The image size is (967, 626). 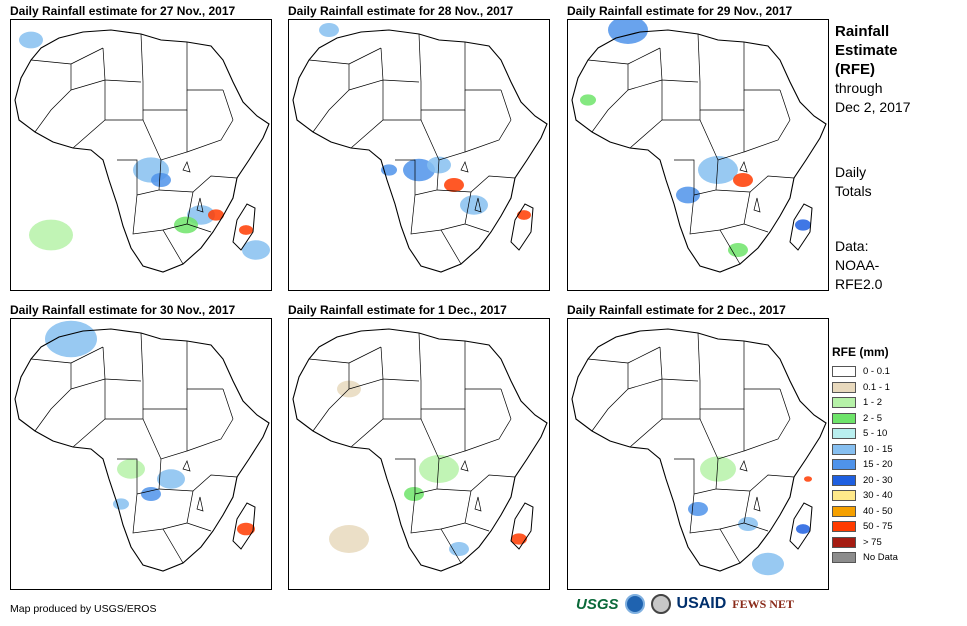 I want to click on legend-item: 10 - 15, so click(x=887, y=450).